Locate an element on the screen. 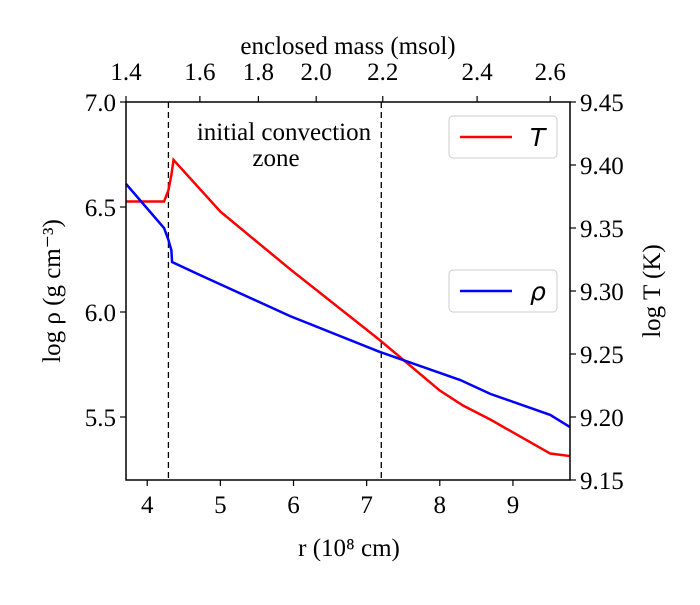  legend-label: T is located at coordinates (538, 137).